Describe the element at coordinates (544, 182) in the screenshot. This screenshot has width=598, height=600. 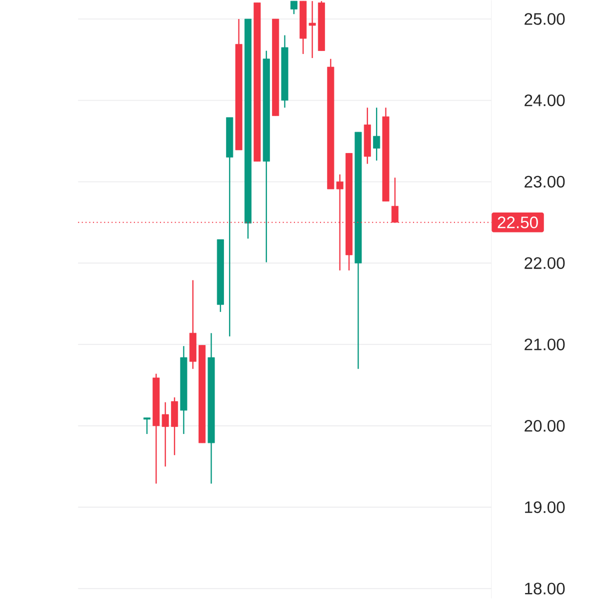
I see `y-tick-label: 23.00` at that location.